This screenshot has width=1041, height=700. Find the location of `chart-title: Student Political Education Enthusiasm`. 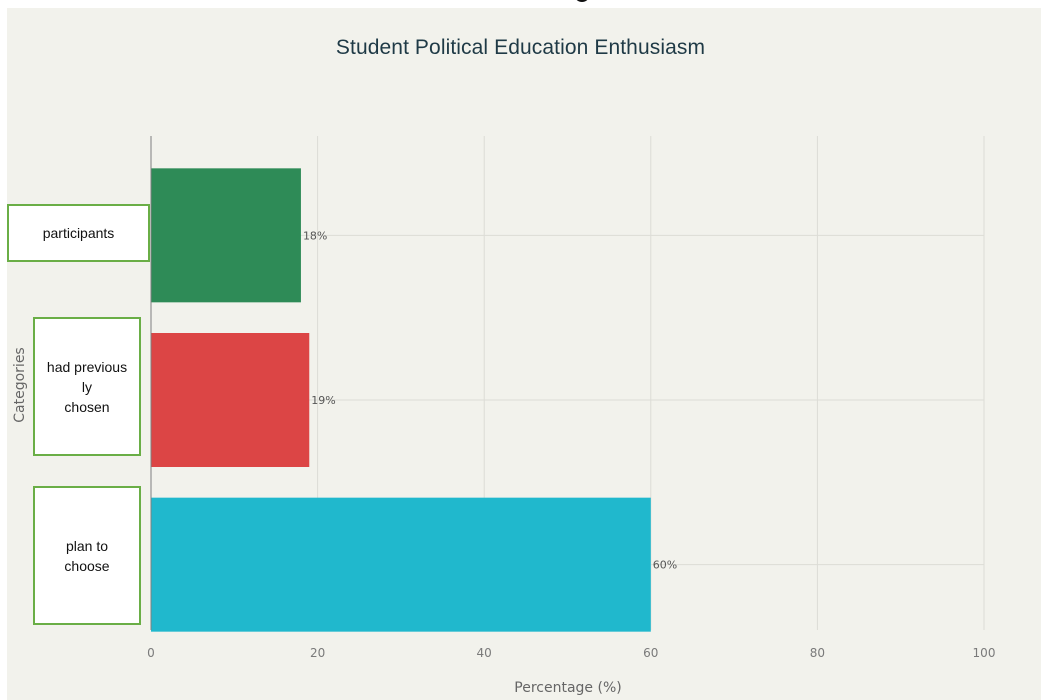

chart-title: Student Political Education Enthusiasm is located at coordinates (520, 47).